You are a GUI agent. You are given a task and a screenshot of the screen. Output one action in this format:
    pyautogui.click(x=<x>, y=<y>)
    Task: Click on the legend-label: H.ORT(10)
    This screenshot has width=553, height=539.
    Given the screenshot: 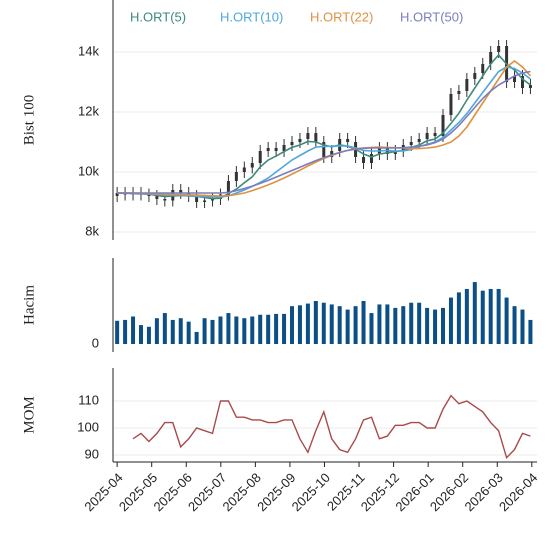 What is the action you would take?
    pyautogui.click(x=251, y=16)
    